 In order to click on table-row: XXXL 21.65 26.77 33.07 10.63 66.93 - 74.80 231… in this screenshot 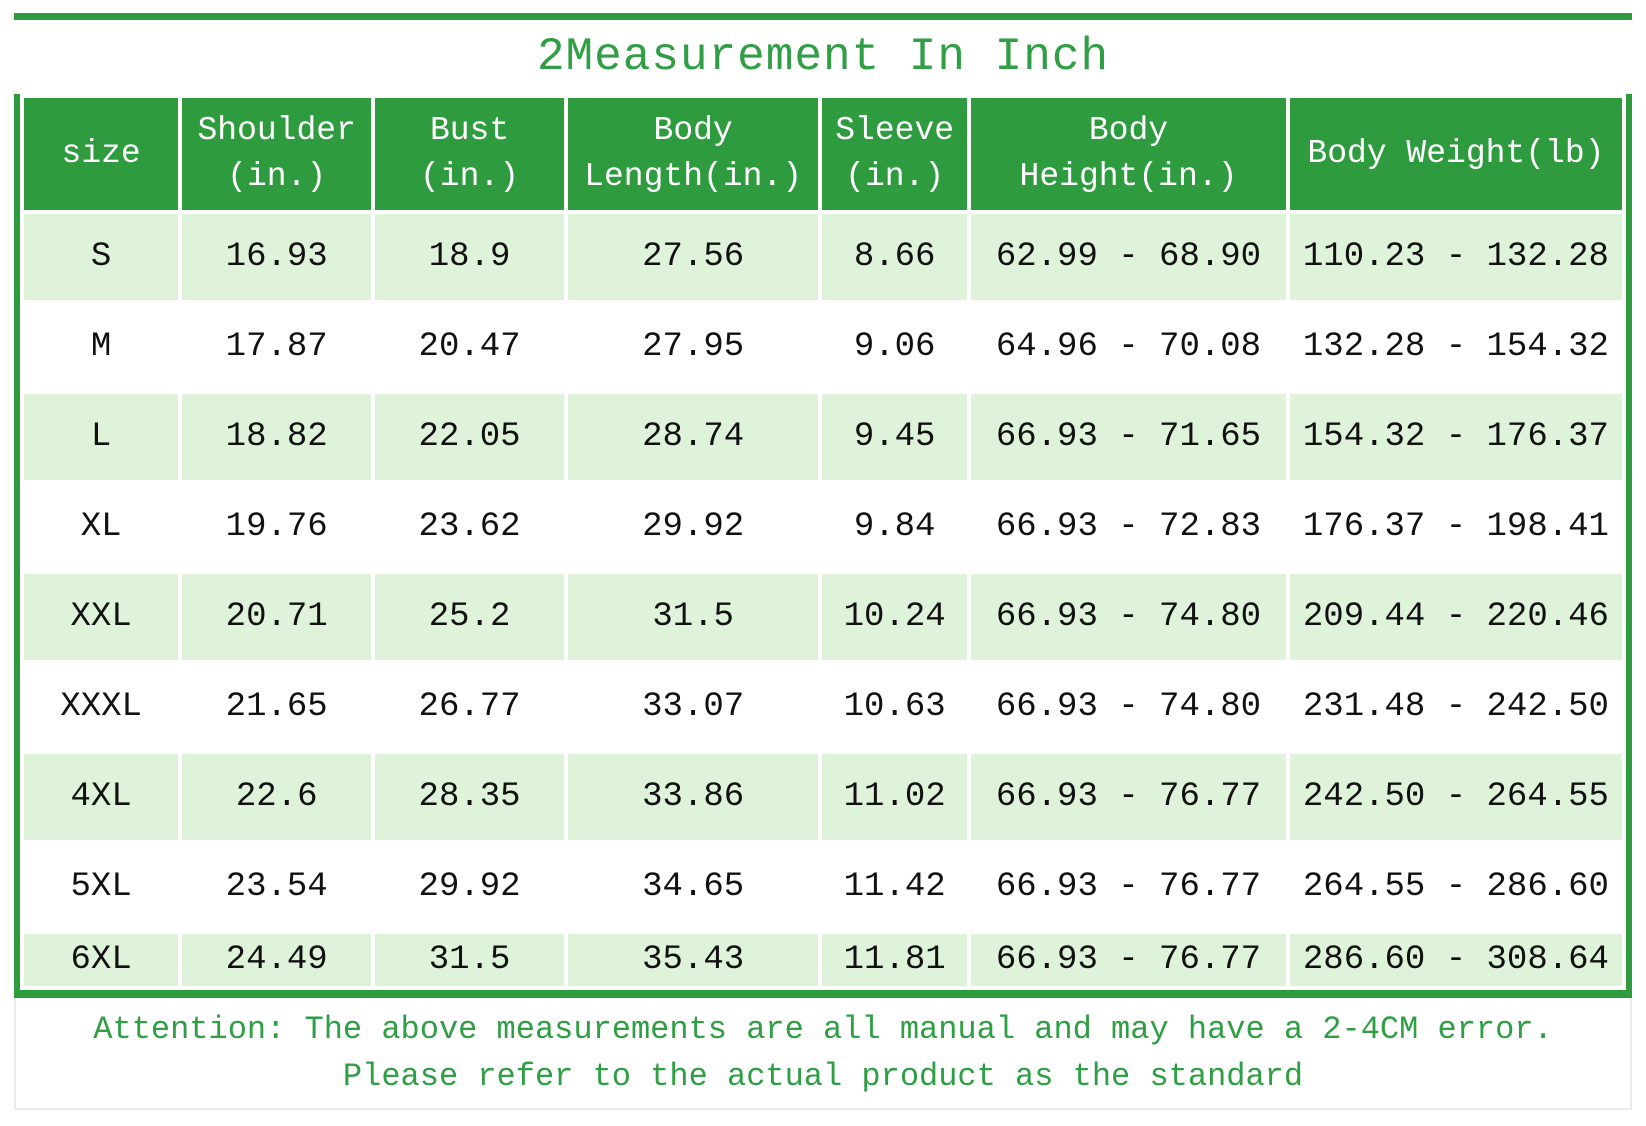, I will do `click(823, 707)`.